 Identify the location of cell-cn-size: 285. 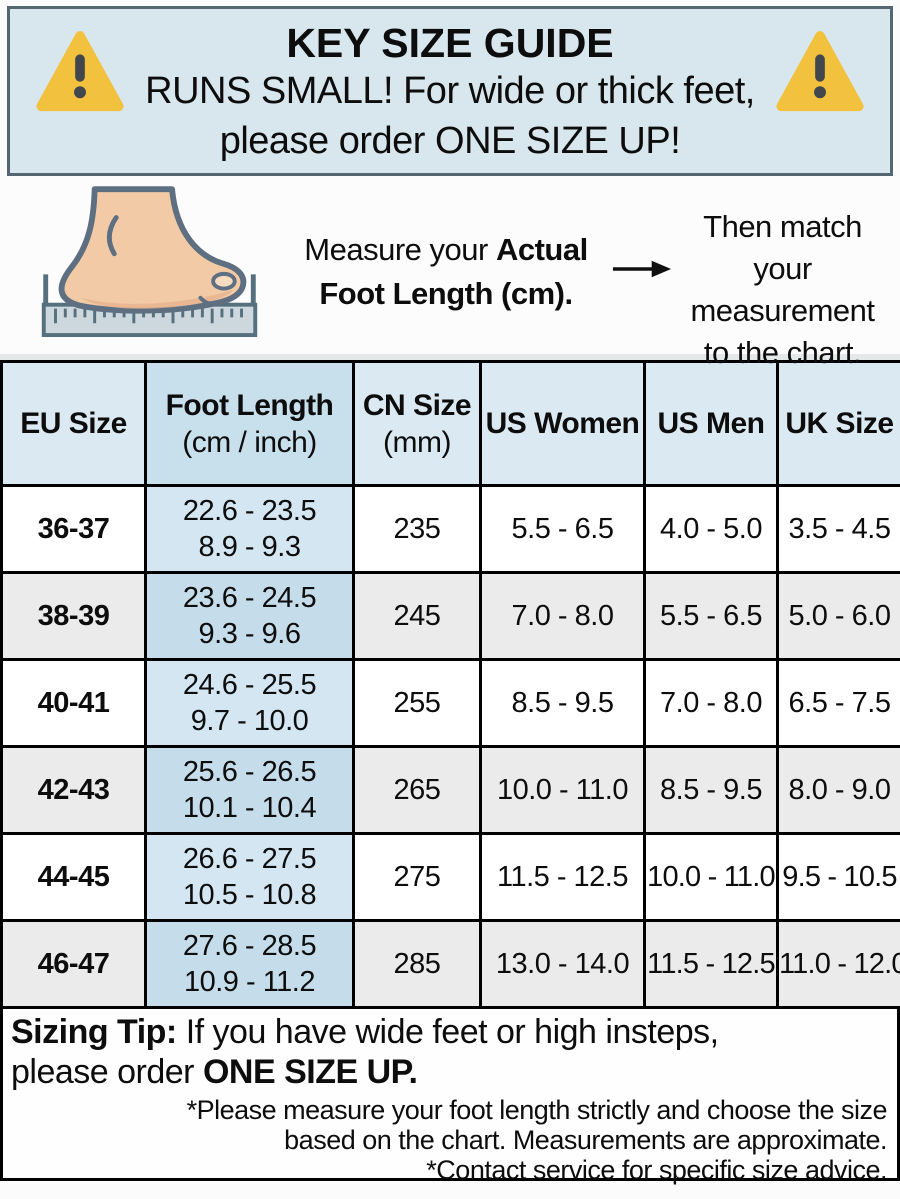
(417, 964).